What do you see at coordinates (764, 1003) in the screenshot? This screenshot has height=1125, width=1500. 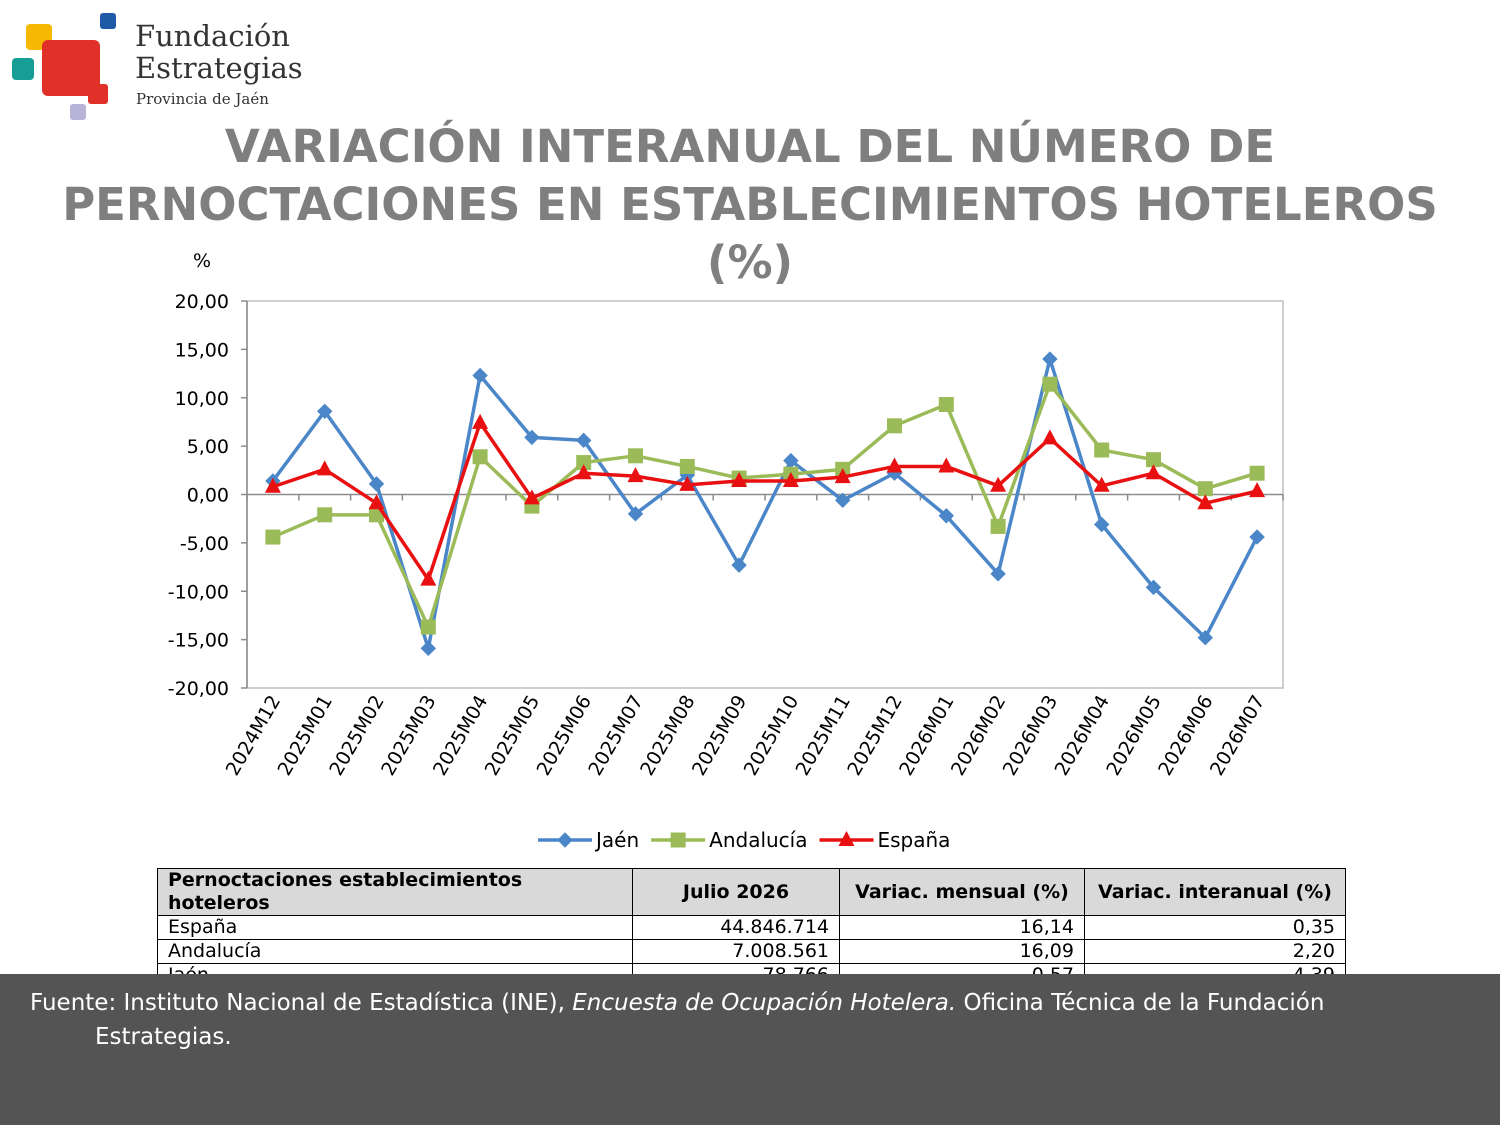 I see `source-italic: Encuesta de Ocupación Hotelera.` at bounding box center [764, 1003].